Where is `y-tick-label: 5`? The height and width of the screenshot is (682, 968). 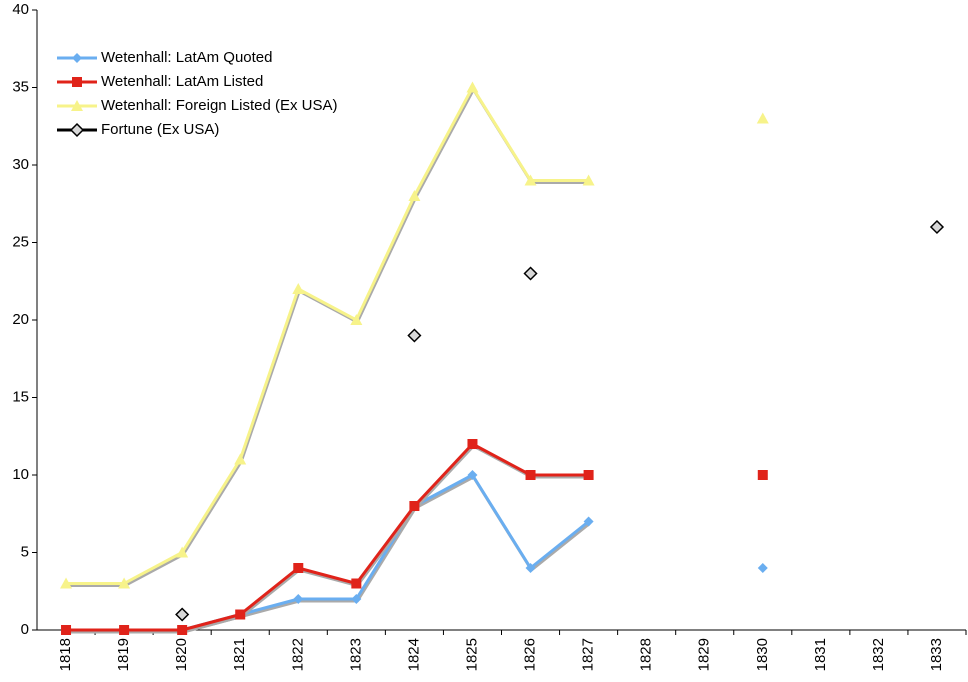
y-tick-label: 5 is located at coordinates (25, 551).